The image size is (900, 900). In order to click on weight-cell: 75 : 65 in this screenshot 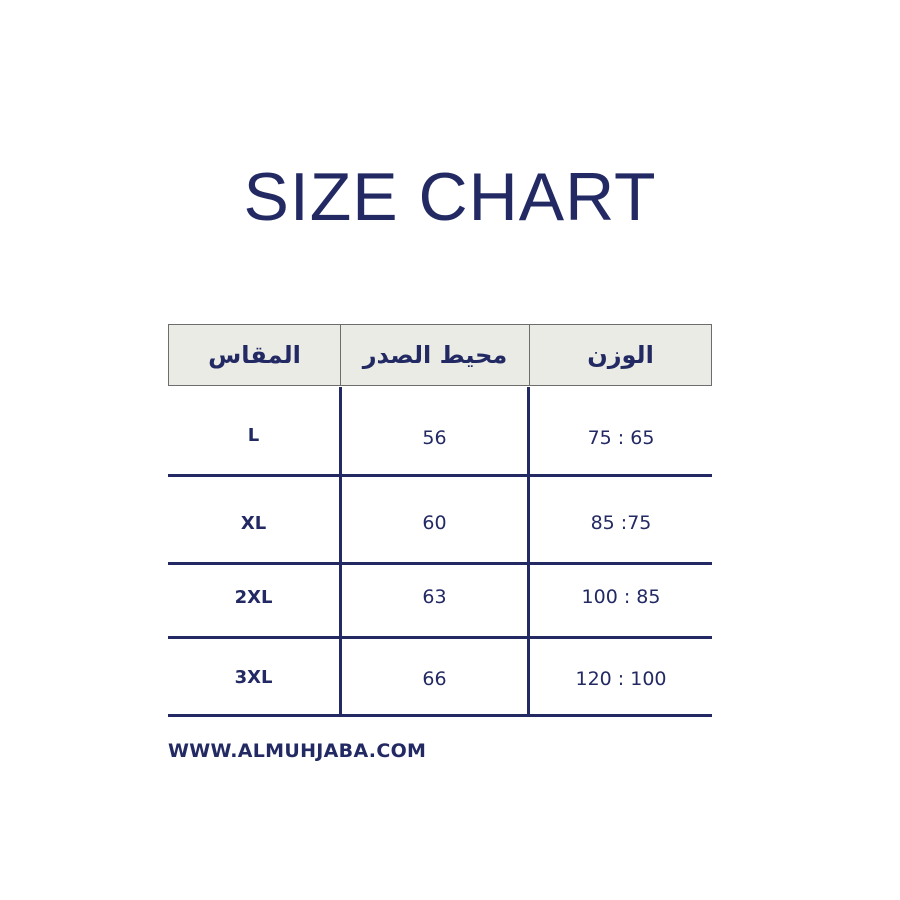, I will do `click(621, 437)`.